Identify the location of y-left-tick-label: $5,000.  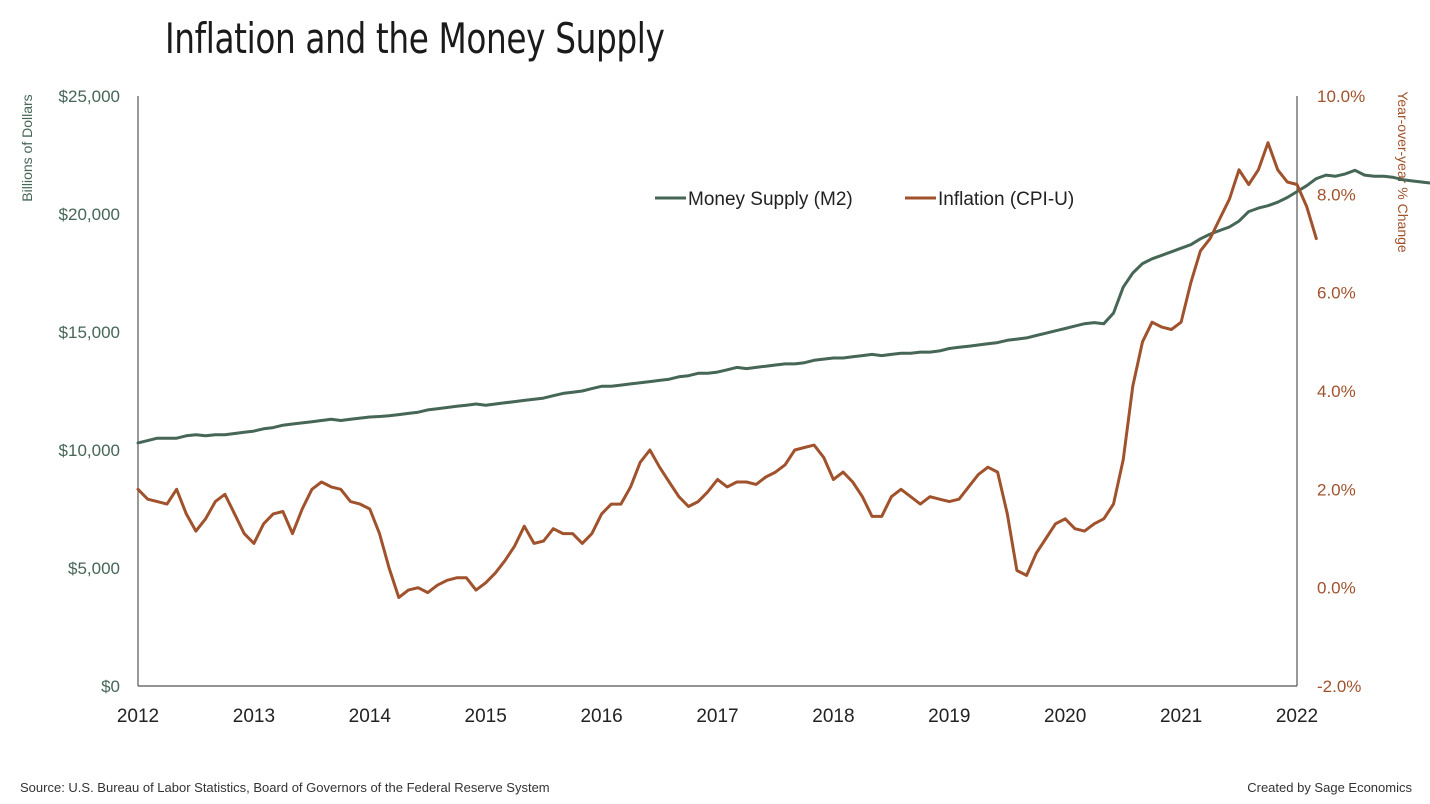
(94, 568).